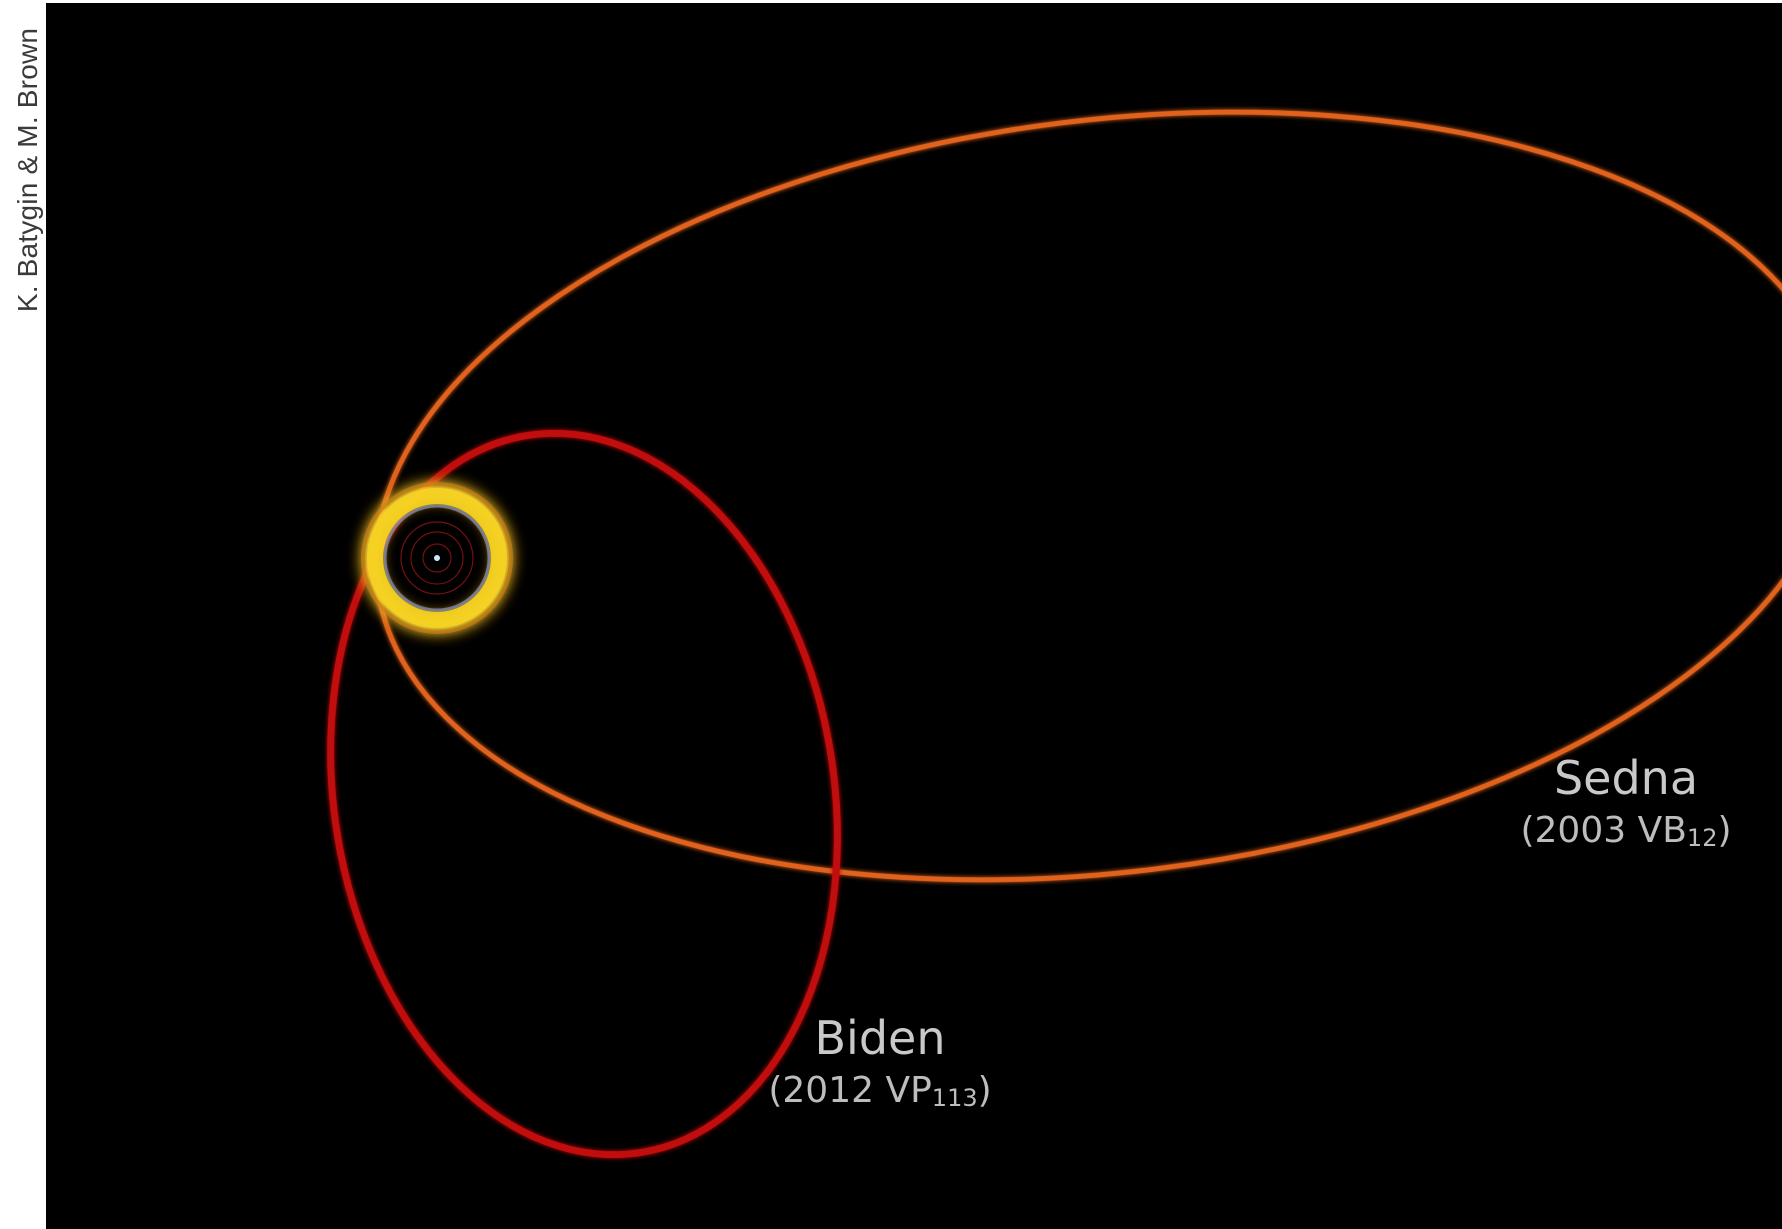 This screenshot has height=1229, width=1782. I want to click on sun, so click(437, 558).